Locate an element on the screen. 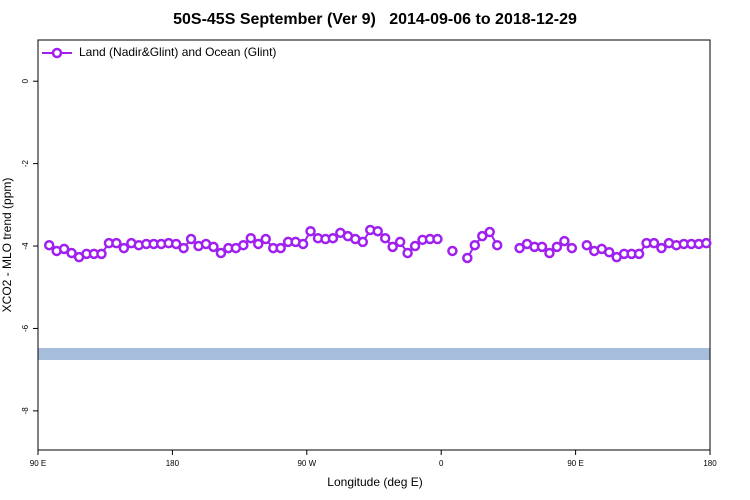 Image resolution: width=750 pixels, height=500 pixels. y-tick-label: 0 is located at coordinates (25, 80).